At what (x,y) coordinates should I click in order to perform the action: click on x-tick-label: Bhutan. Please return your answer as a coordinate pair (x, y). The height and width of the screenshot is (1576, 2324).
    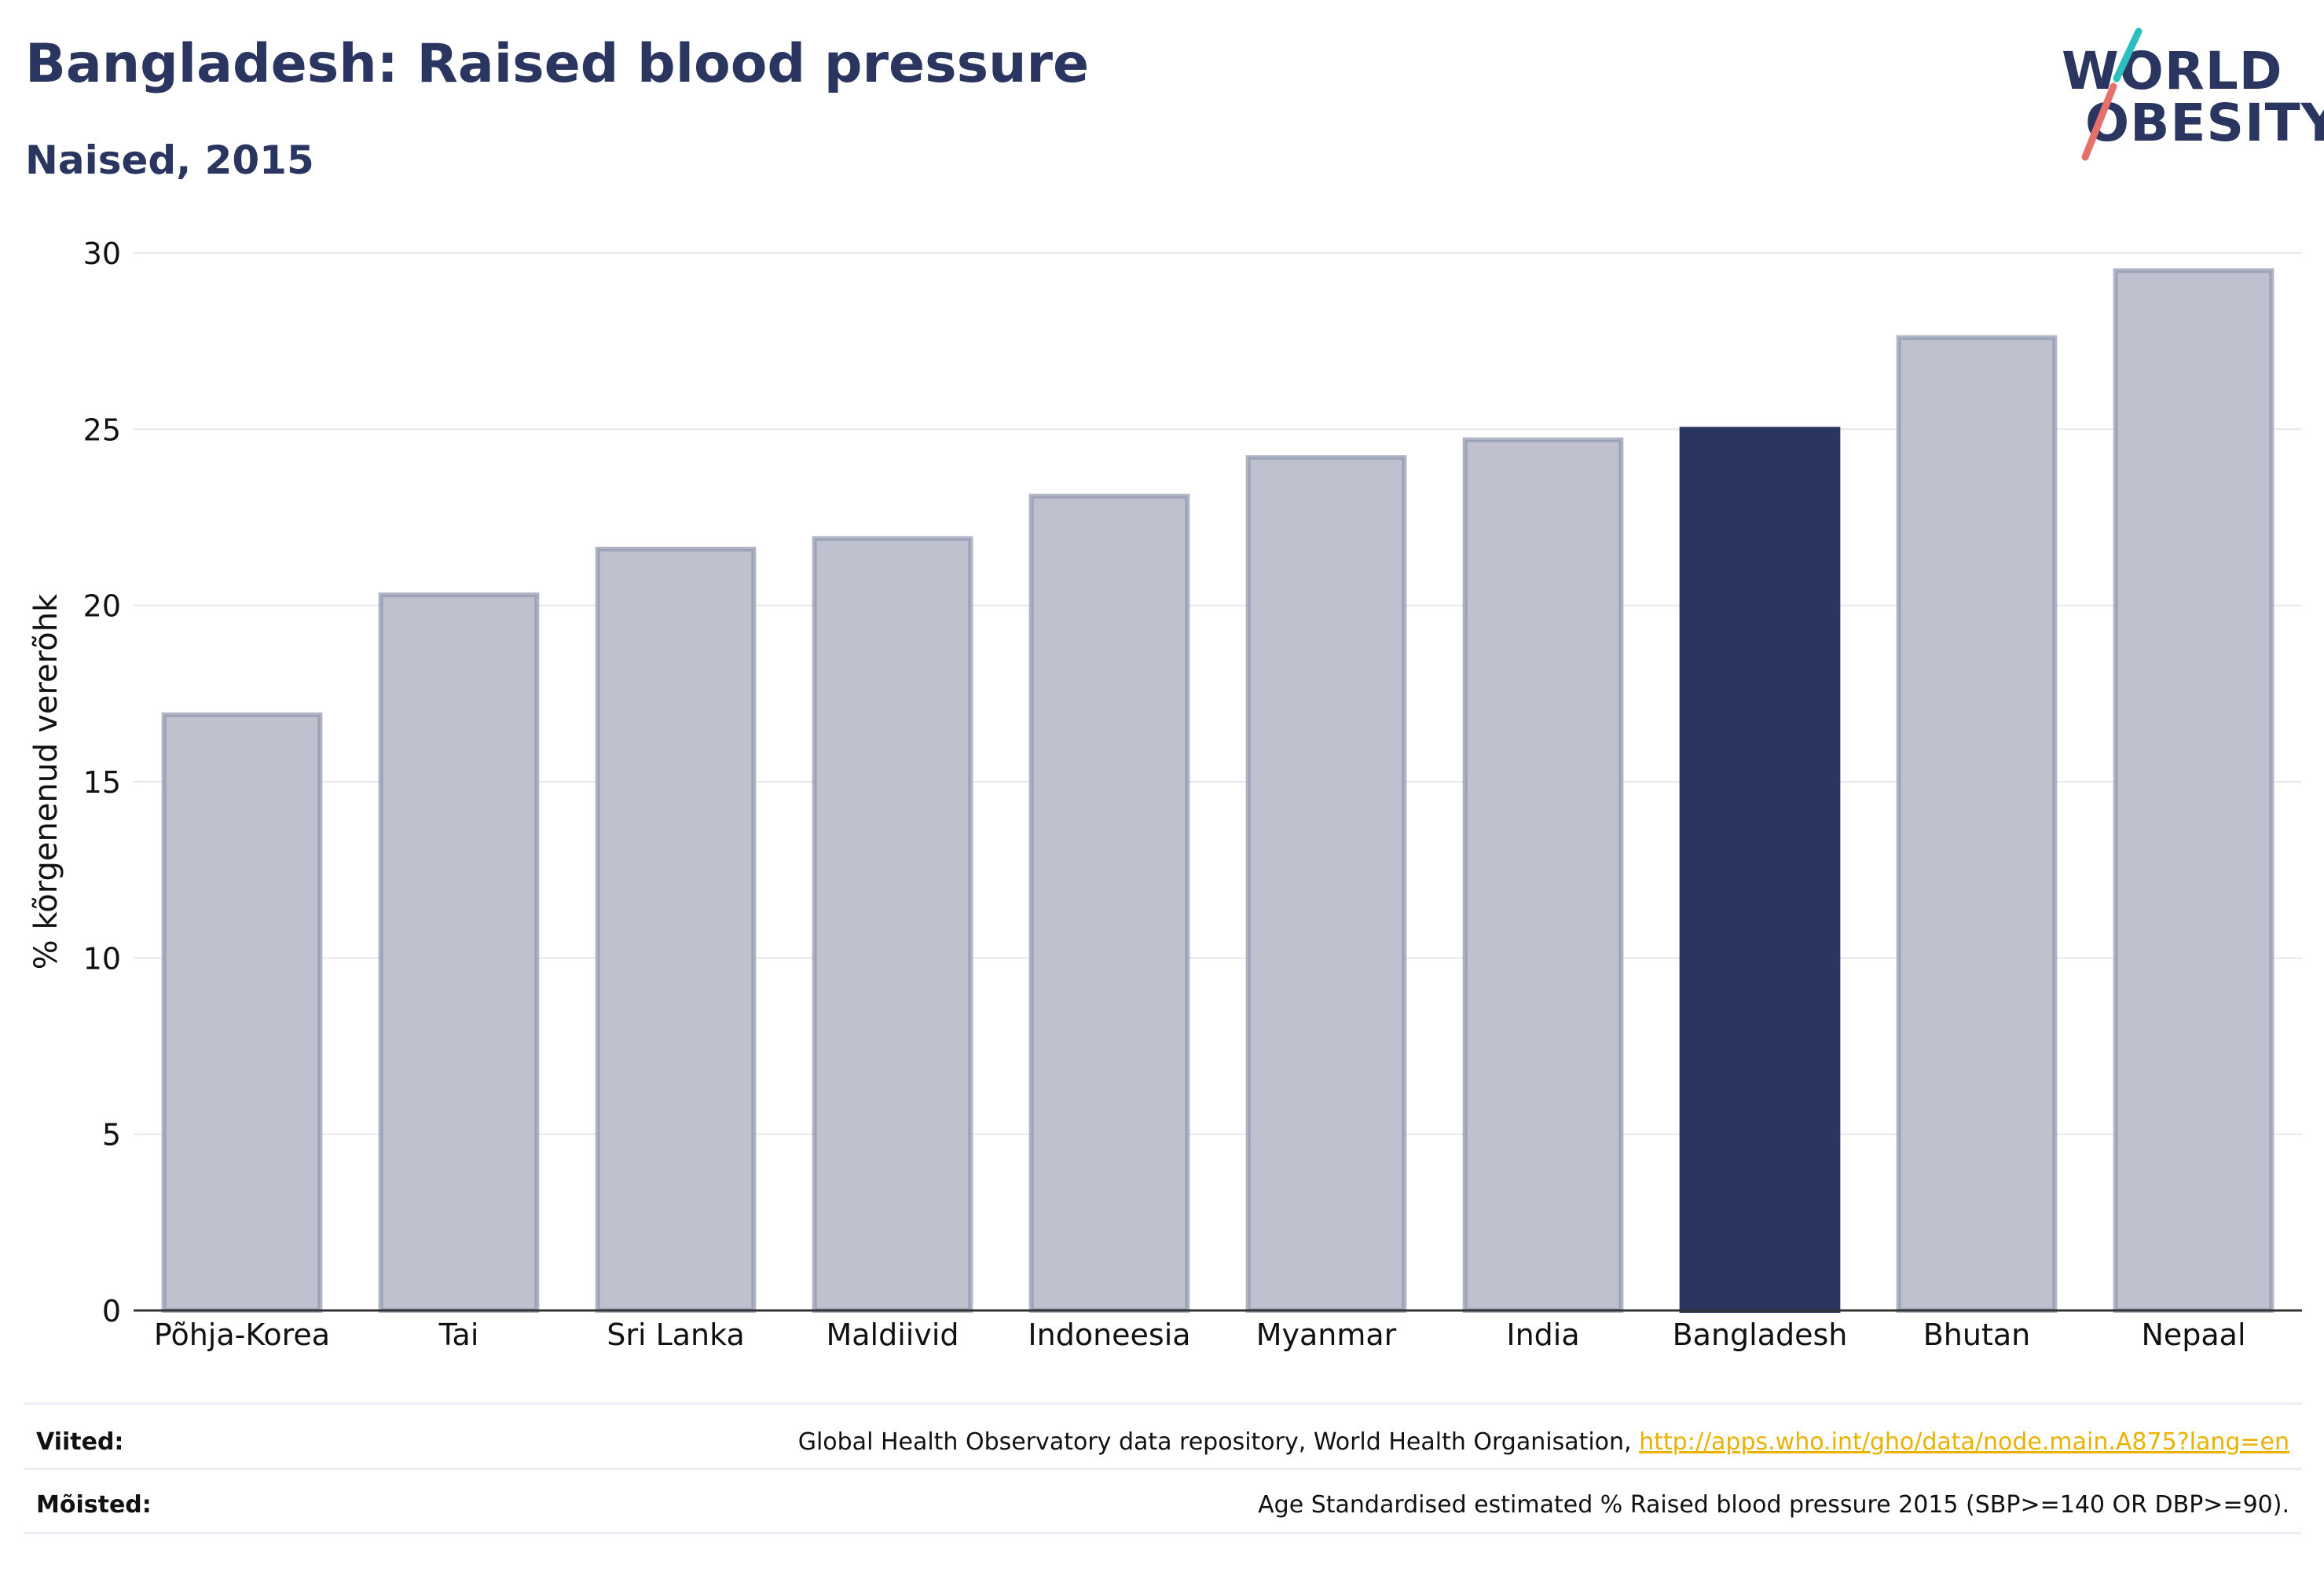
    Looking at the image, I should click on (1977, 1334).